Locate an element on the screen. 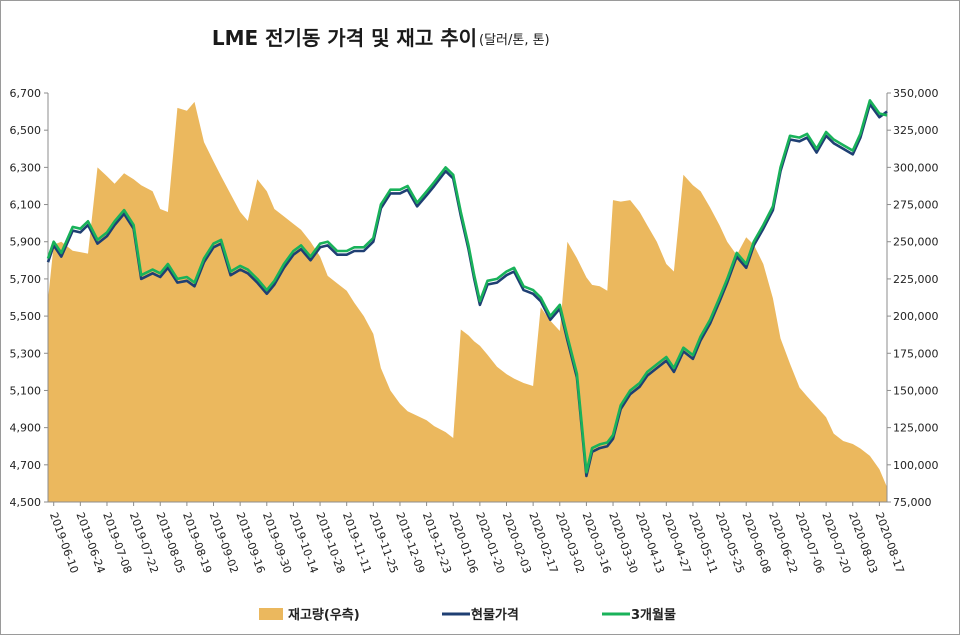 This screenshot has height=636, width=960. legend-label: 재고량(우측) is located at coordinates (324, 615).